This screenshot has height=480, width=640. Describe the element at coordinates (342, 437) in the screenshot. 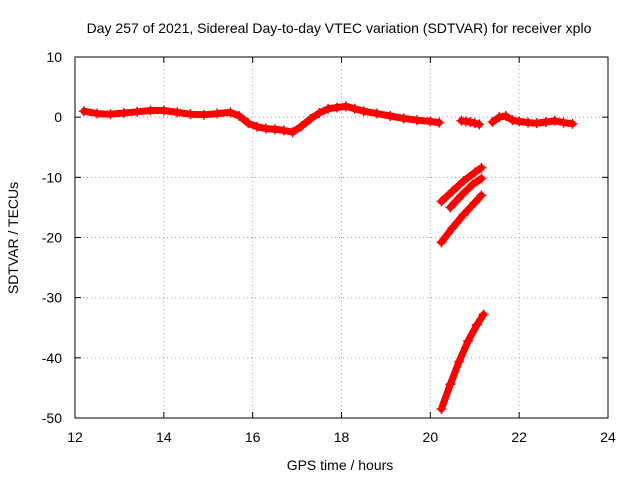

I see `x-tick-label: 18` at that location.